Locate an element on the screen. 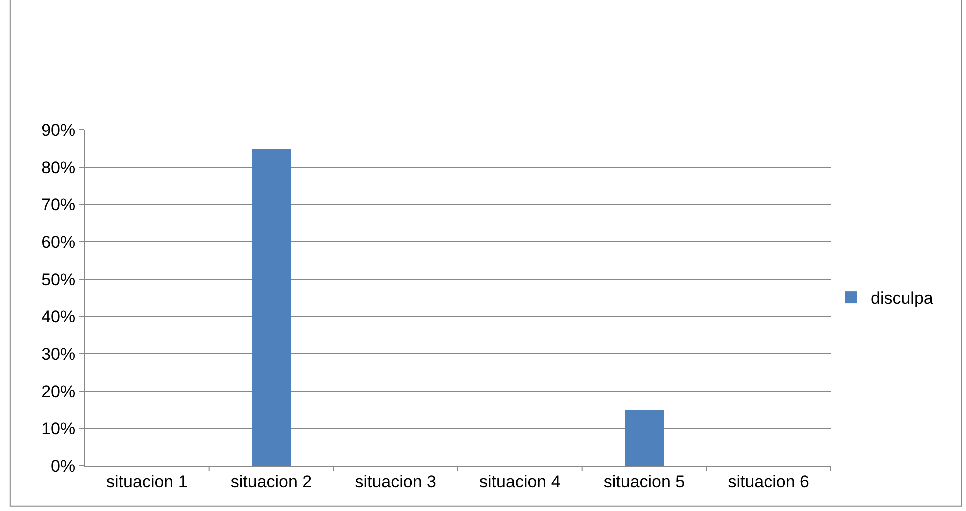  y-tick-label: 50% is located at coordinates (59, 280).